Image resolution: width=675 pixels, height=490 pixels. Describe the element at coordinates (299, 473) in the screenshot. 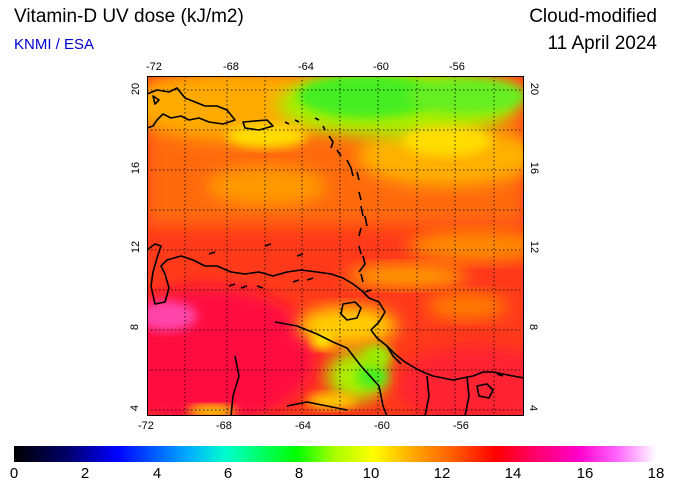

I see `colorbar-label: 8` at that location.